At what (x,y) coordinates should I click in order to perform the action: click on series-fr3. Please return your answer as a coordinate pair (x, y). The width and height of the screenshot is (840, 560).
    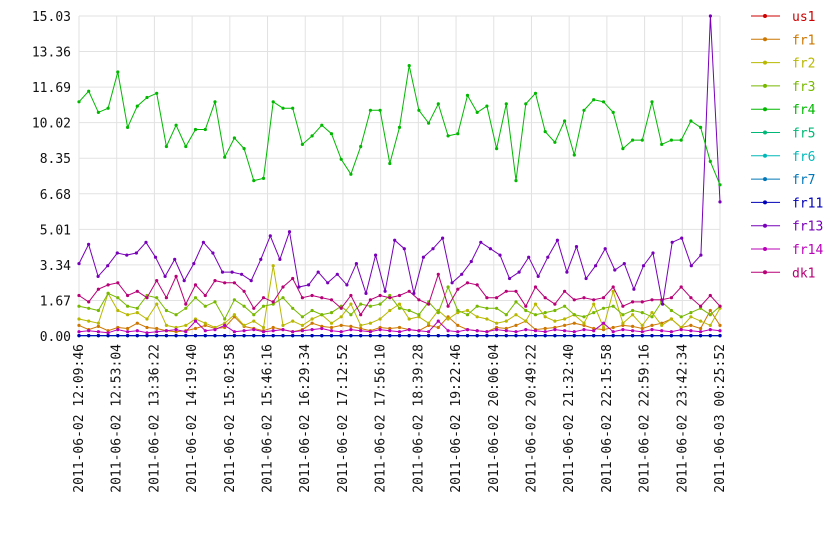
    Looking at the image, I should click on (399, 303).